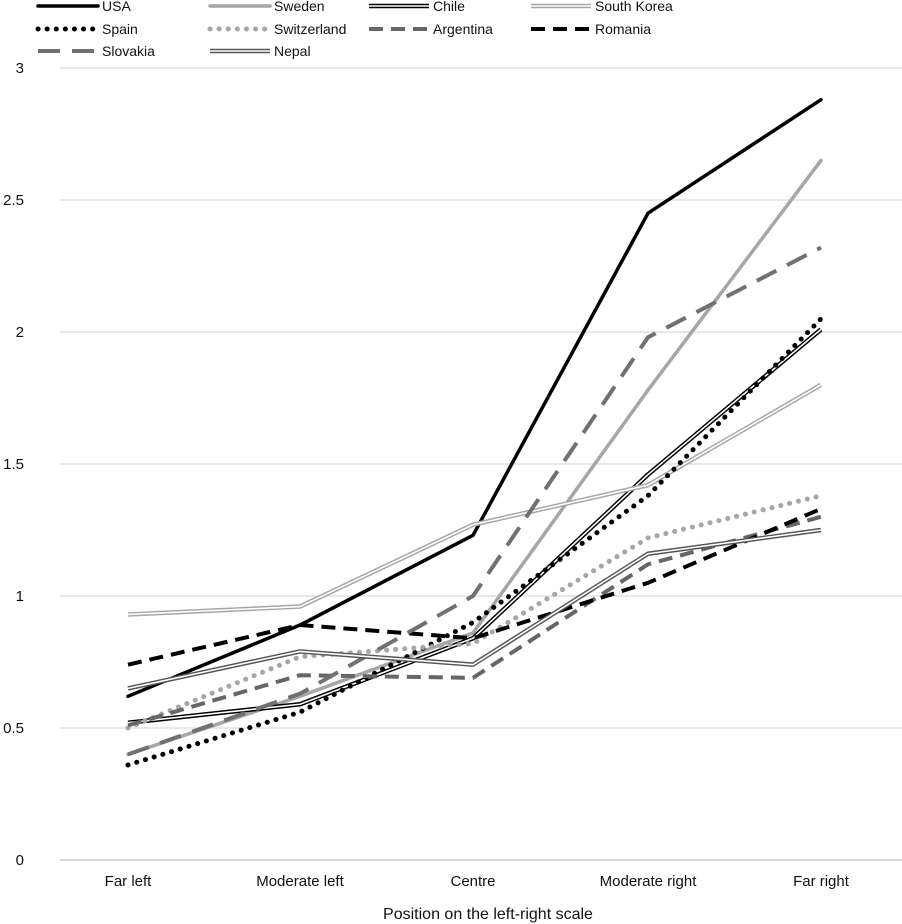  What do you see at coordinates (649, 881) in the screenshot?
I see `x-tick-label: Moderate right` at bounding box center [649, 881].